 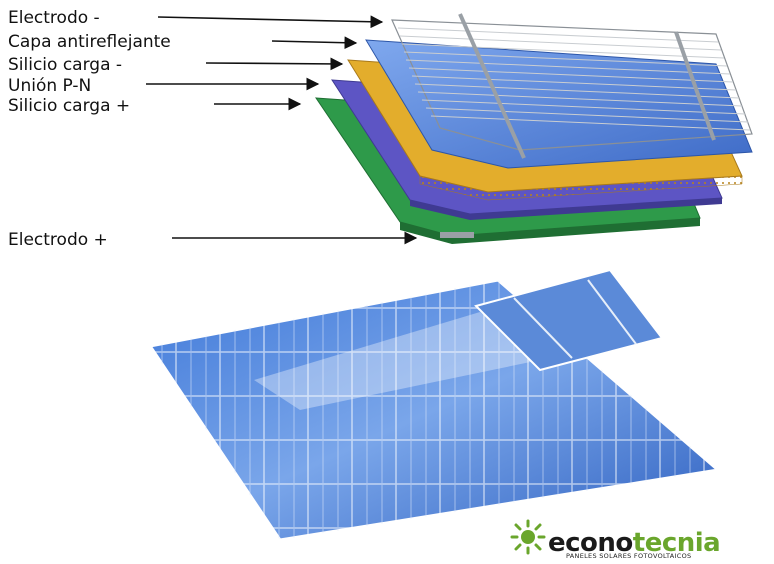 I want to click on arrow-capa-antireflejante, so click(x=314, y=42).